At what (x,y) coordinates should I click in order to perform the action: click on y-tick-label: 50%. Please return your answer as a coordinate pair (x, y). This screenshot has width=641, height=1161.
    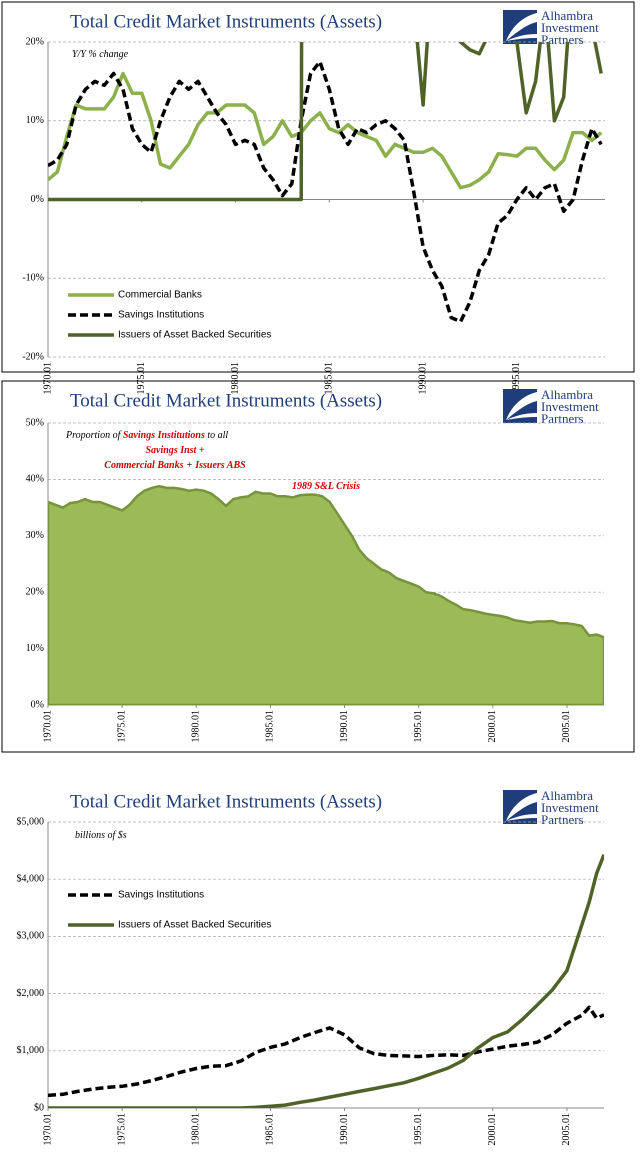
    Looking at the image, I should click on (35, 422).